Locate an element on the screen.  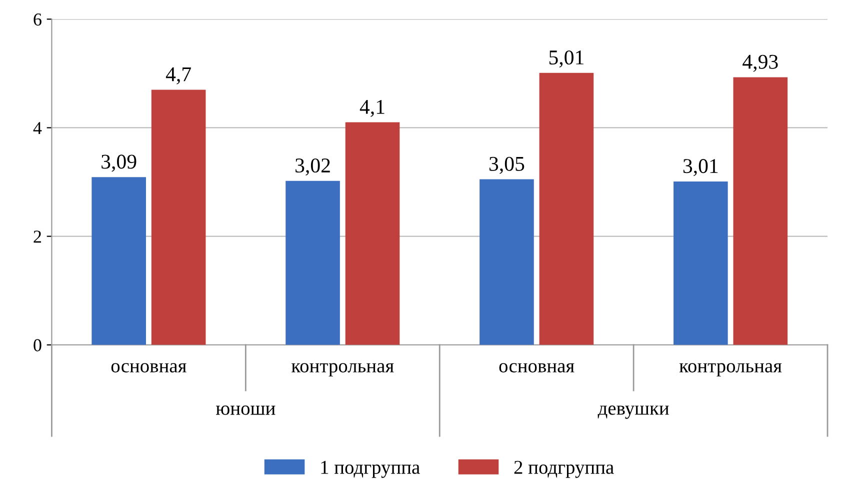
legend-label: 2 подгруппа is located at coordinates (564, 469).